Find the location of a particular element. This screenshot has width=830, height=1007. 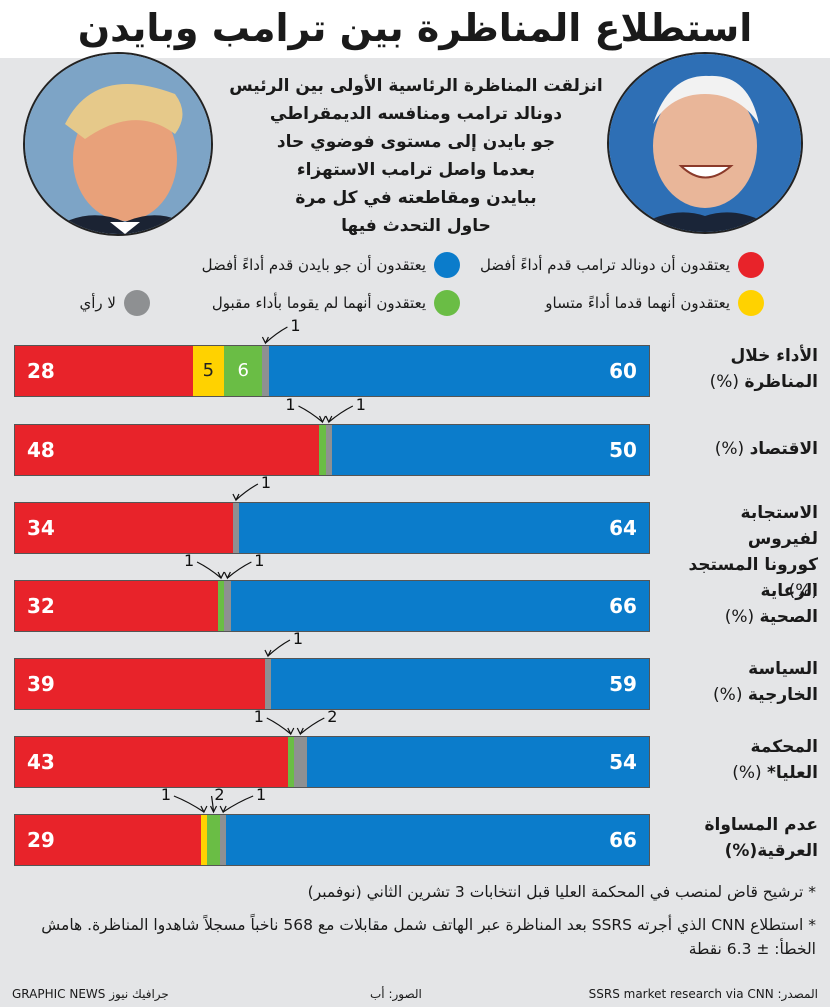

value-label-biden: 54 is located at coordinates (623, 762).